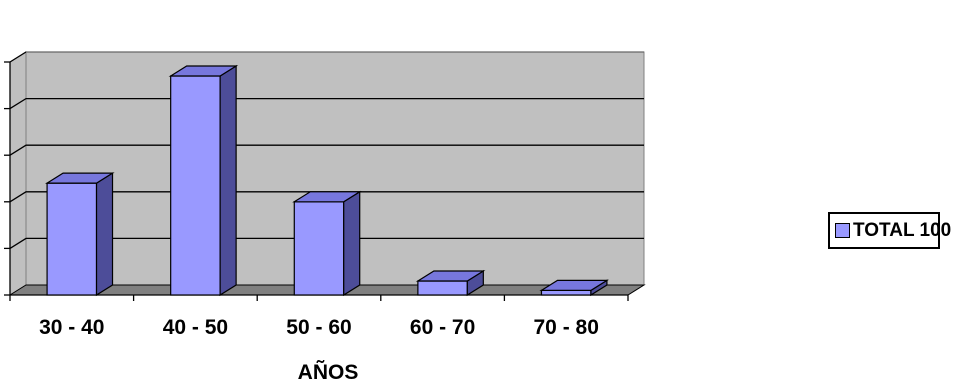  I want to click on x-tick-label: 50 - 60, so click(318, 327).